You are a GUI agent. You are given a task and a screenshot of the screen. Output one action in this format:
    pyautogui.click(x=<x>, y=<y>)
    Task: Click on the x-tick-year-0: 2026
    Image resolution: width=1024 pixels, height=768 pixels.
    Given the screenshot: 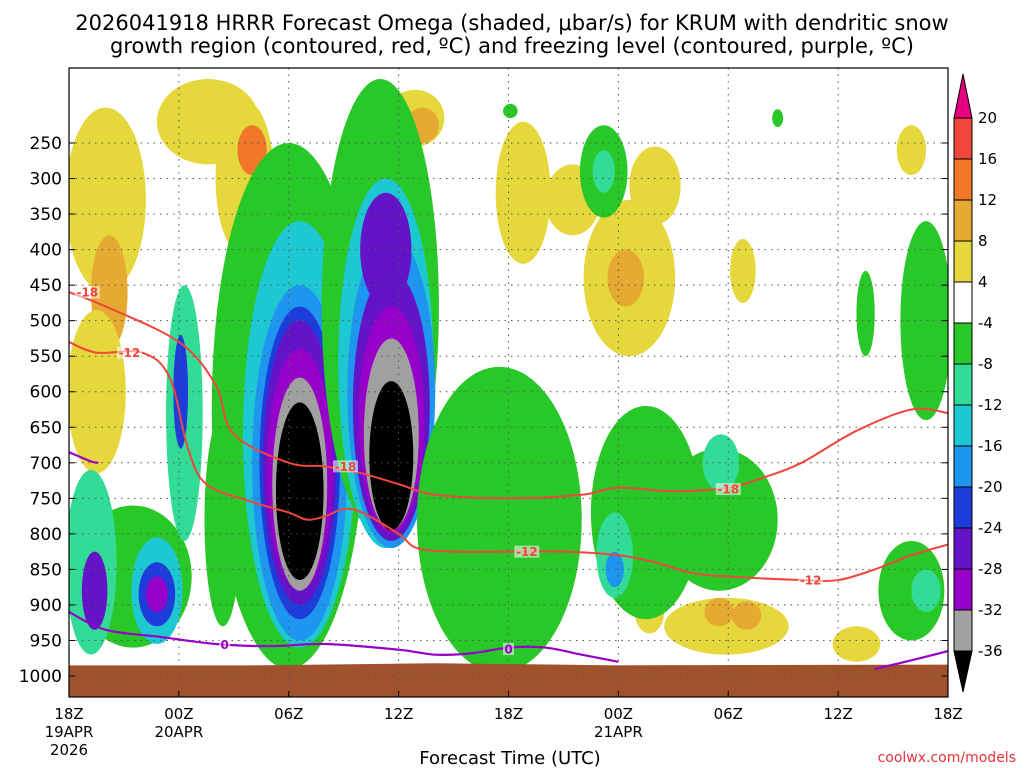 What is the action you would take?
    pyautogui.click(x=69, y=750)
    